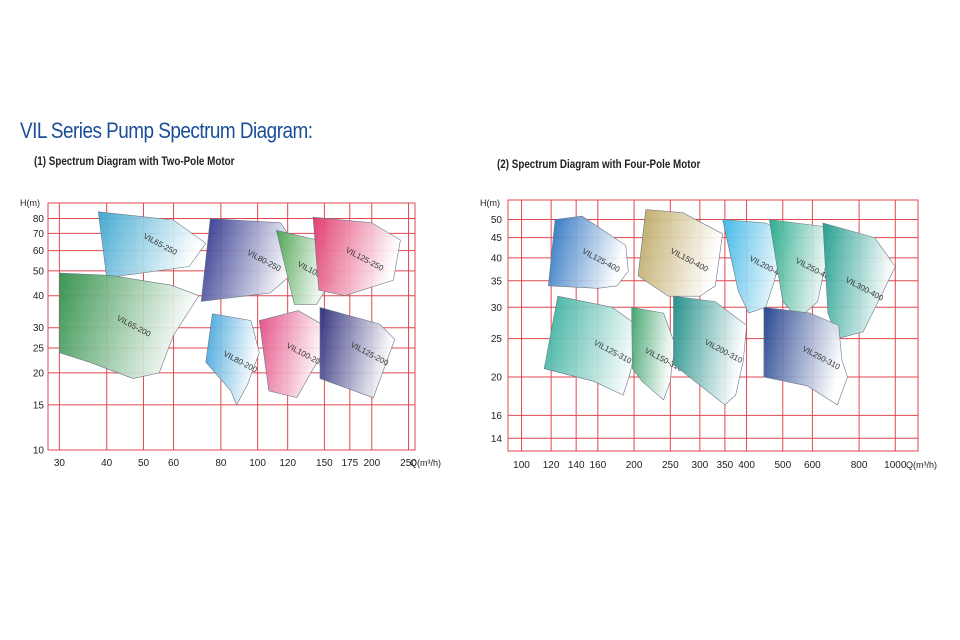 The image size is (960, 640). Describe the element at coordinates (700, 465) in the screenshot. I see `x-tick-label: 300` at that location.